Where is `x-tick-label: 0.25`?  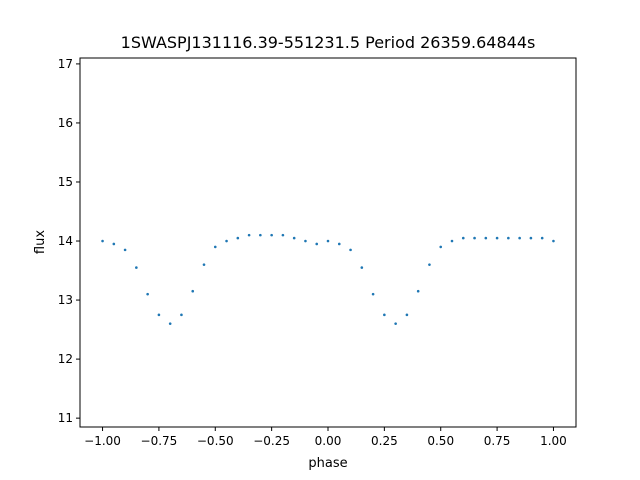 x-tick-label: 0.25 is located at coordinates (384, 441).